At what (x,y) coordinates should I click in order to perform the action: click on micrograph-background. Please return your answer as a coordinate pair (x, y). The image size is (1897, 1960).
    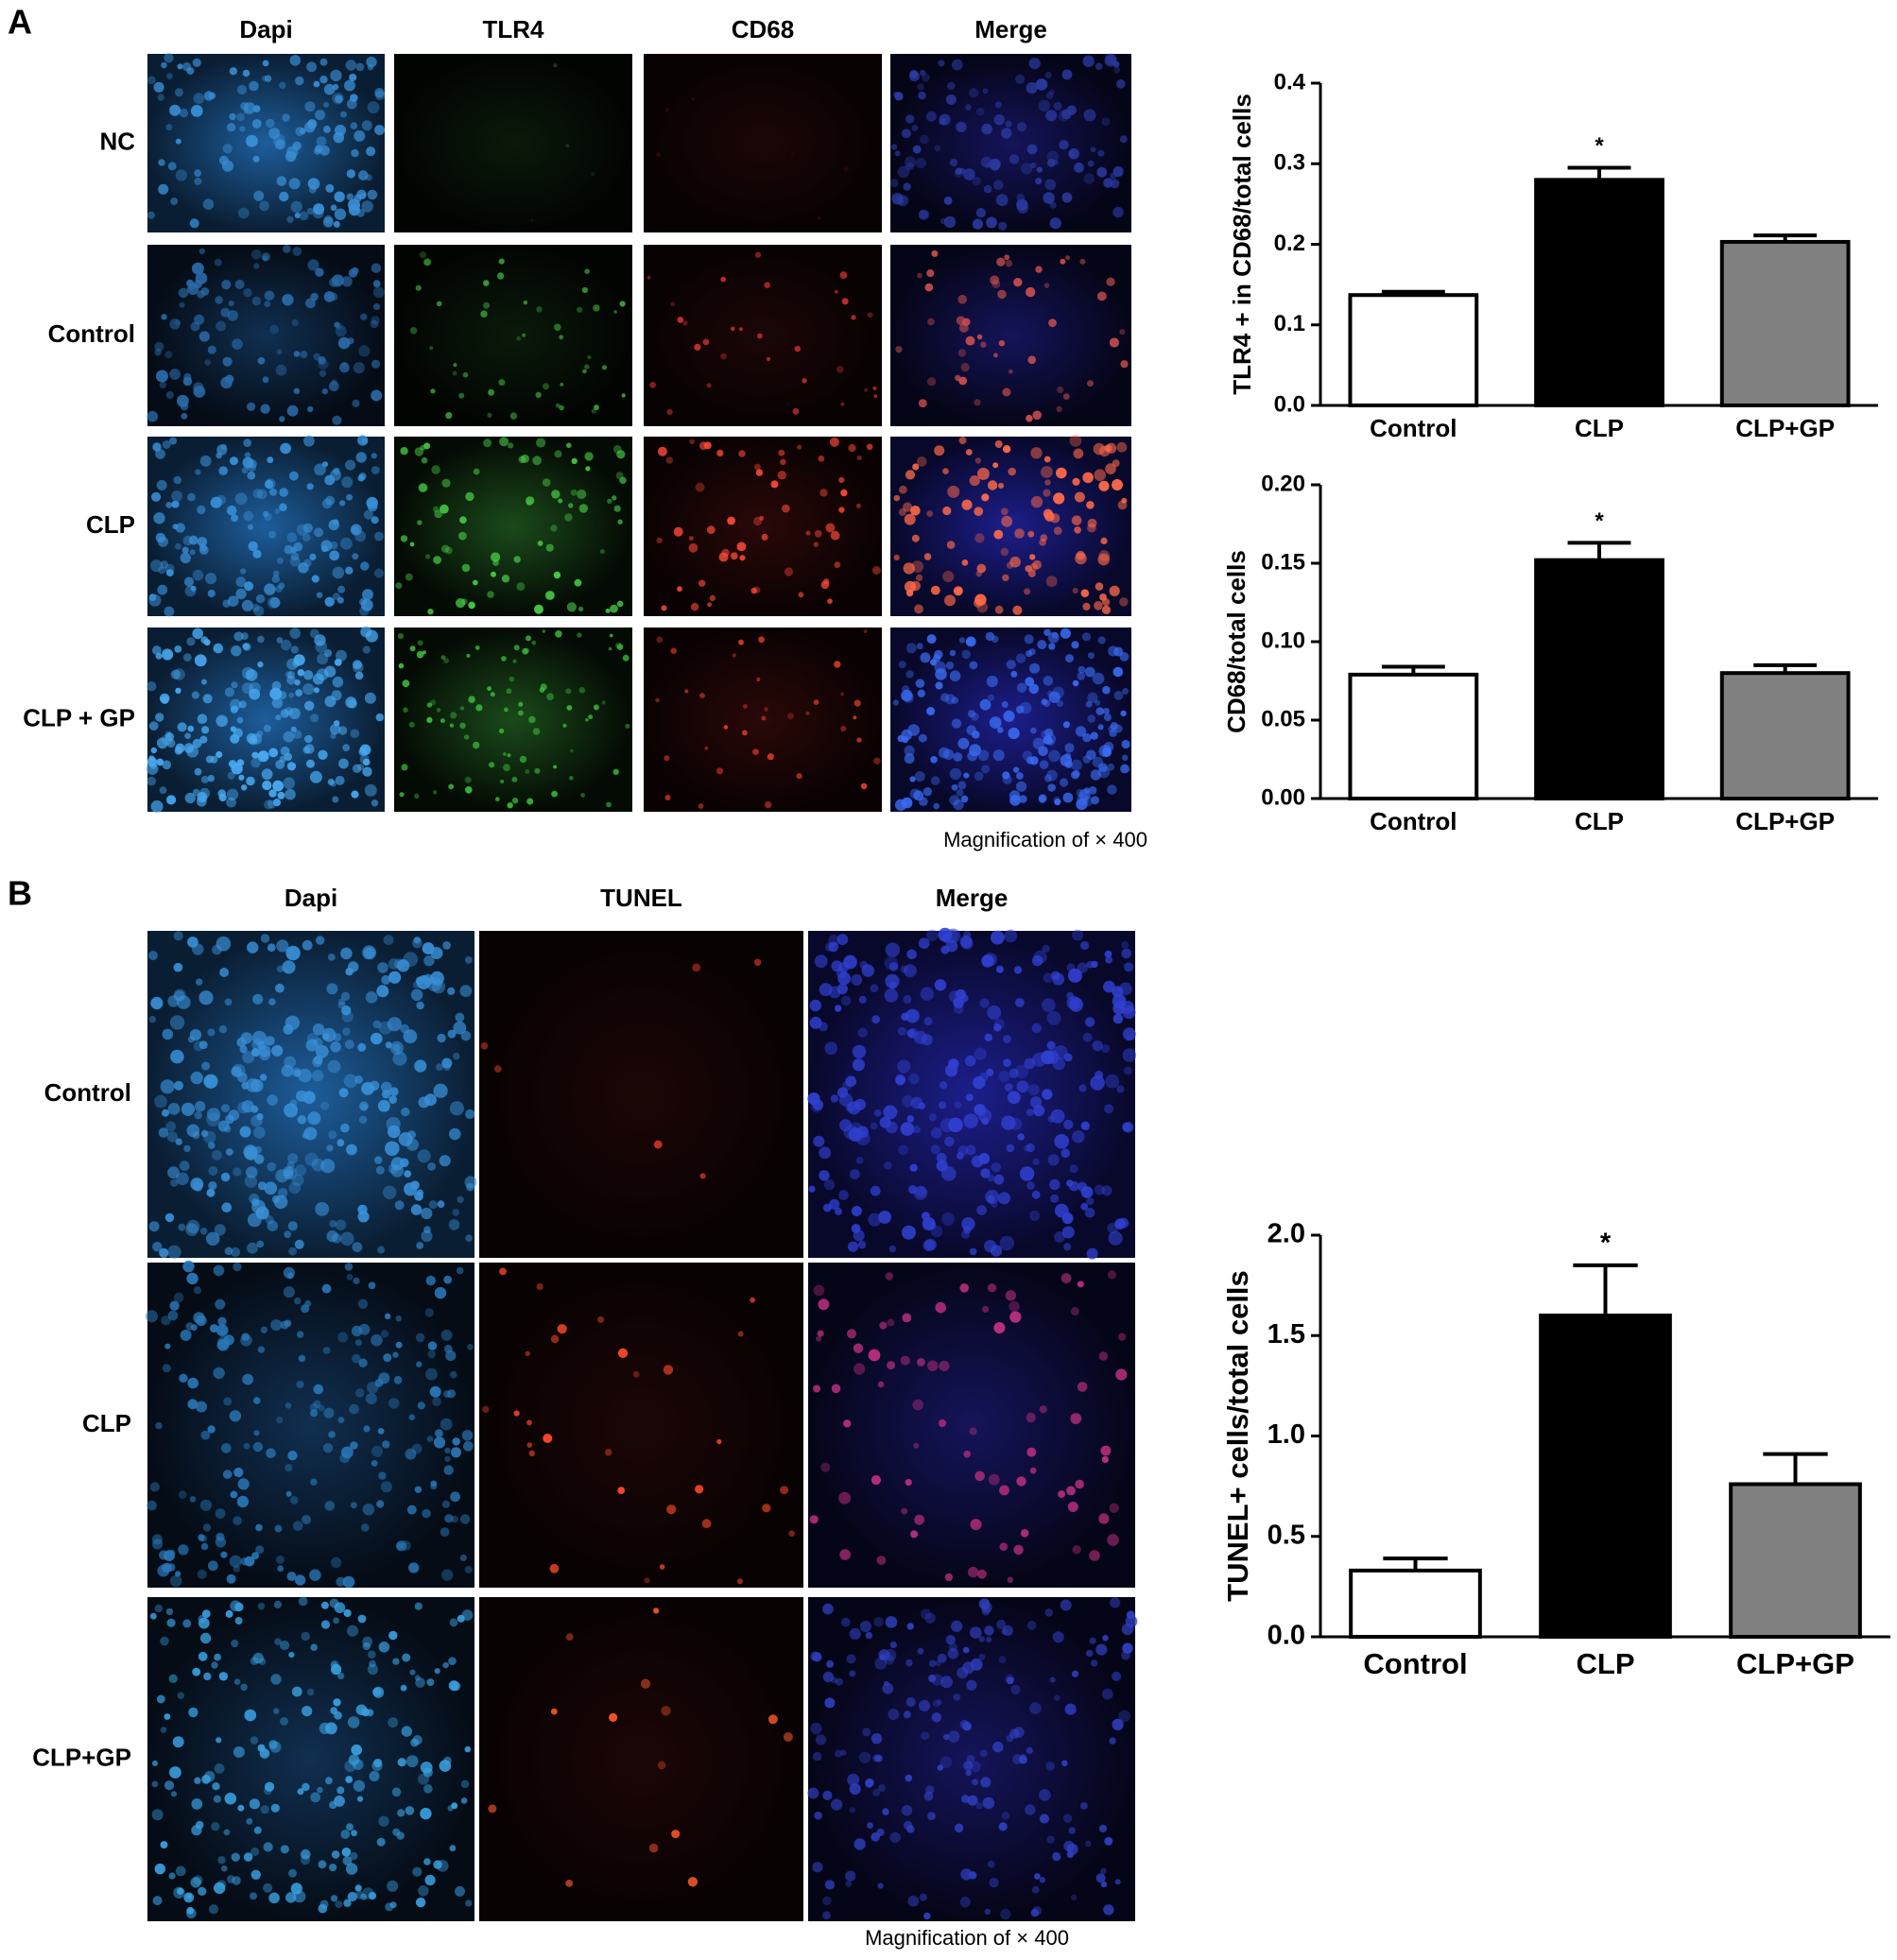
    Looking at the image, I should click on (971, 1094).